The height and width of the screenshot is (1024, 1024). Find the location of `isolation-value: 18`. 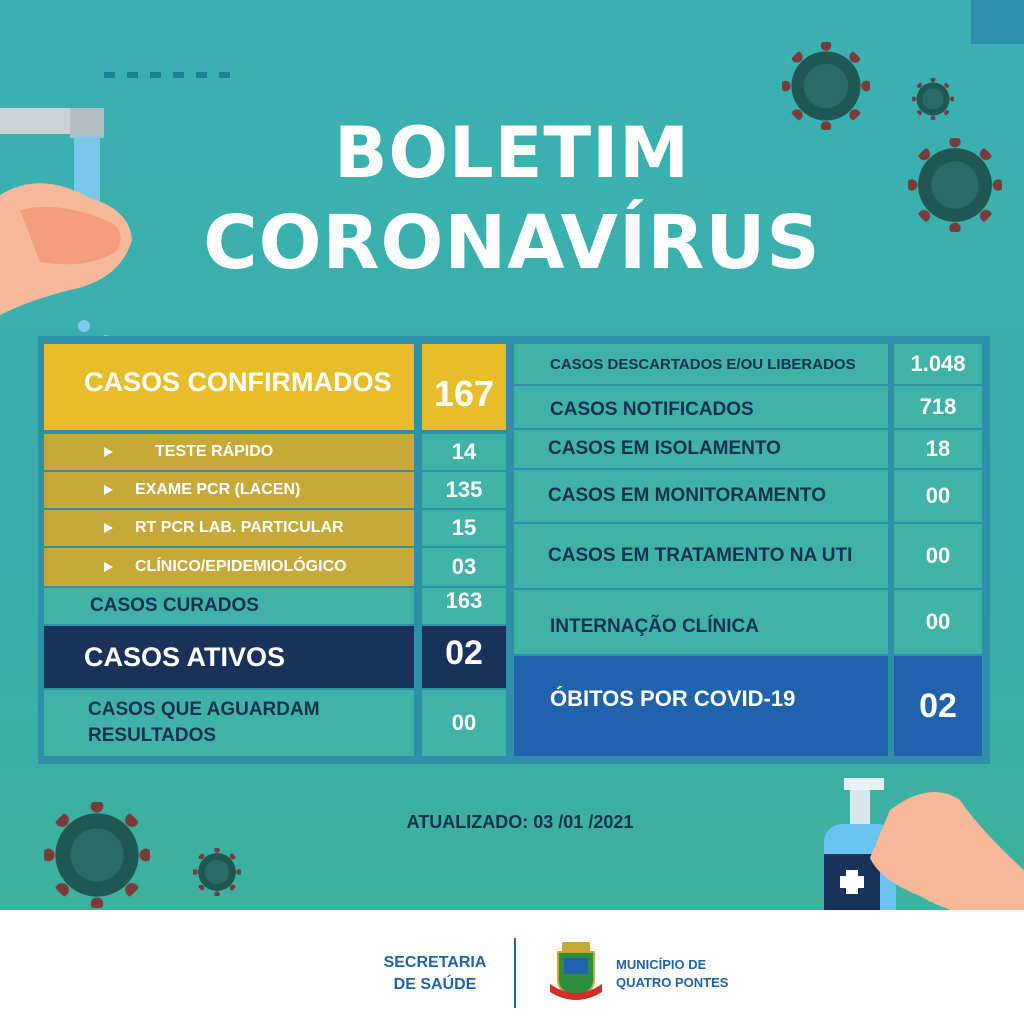

isolation-value: 18 is located at coordinates (938, 449).